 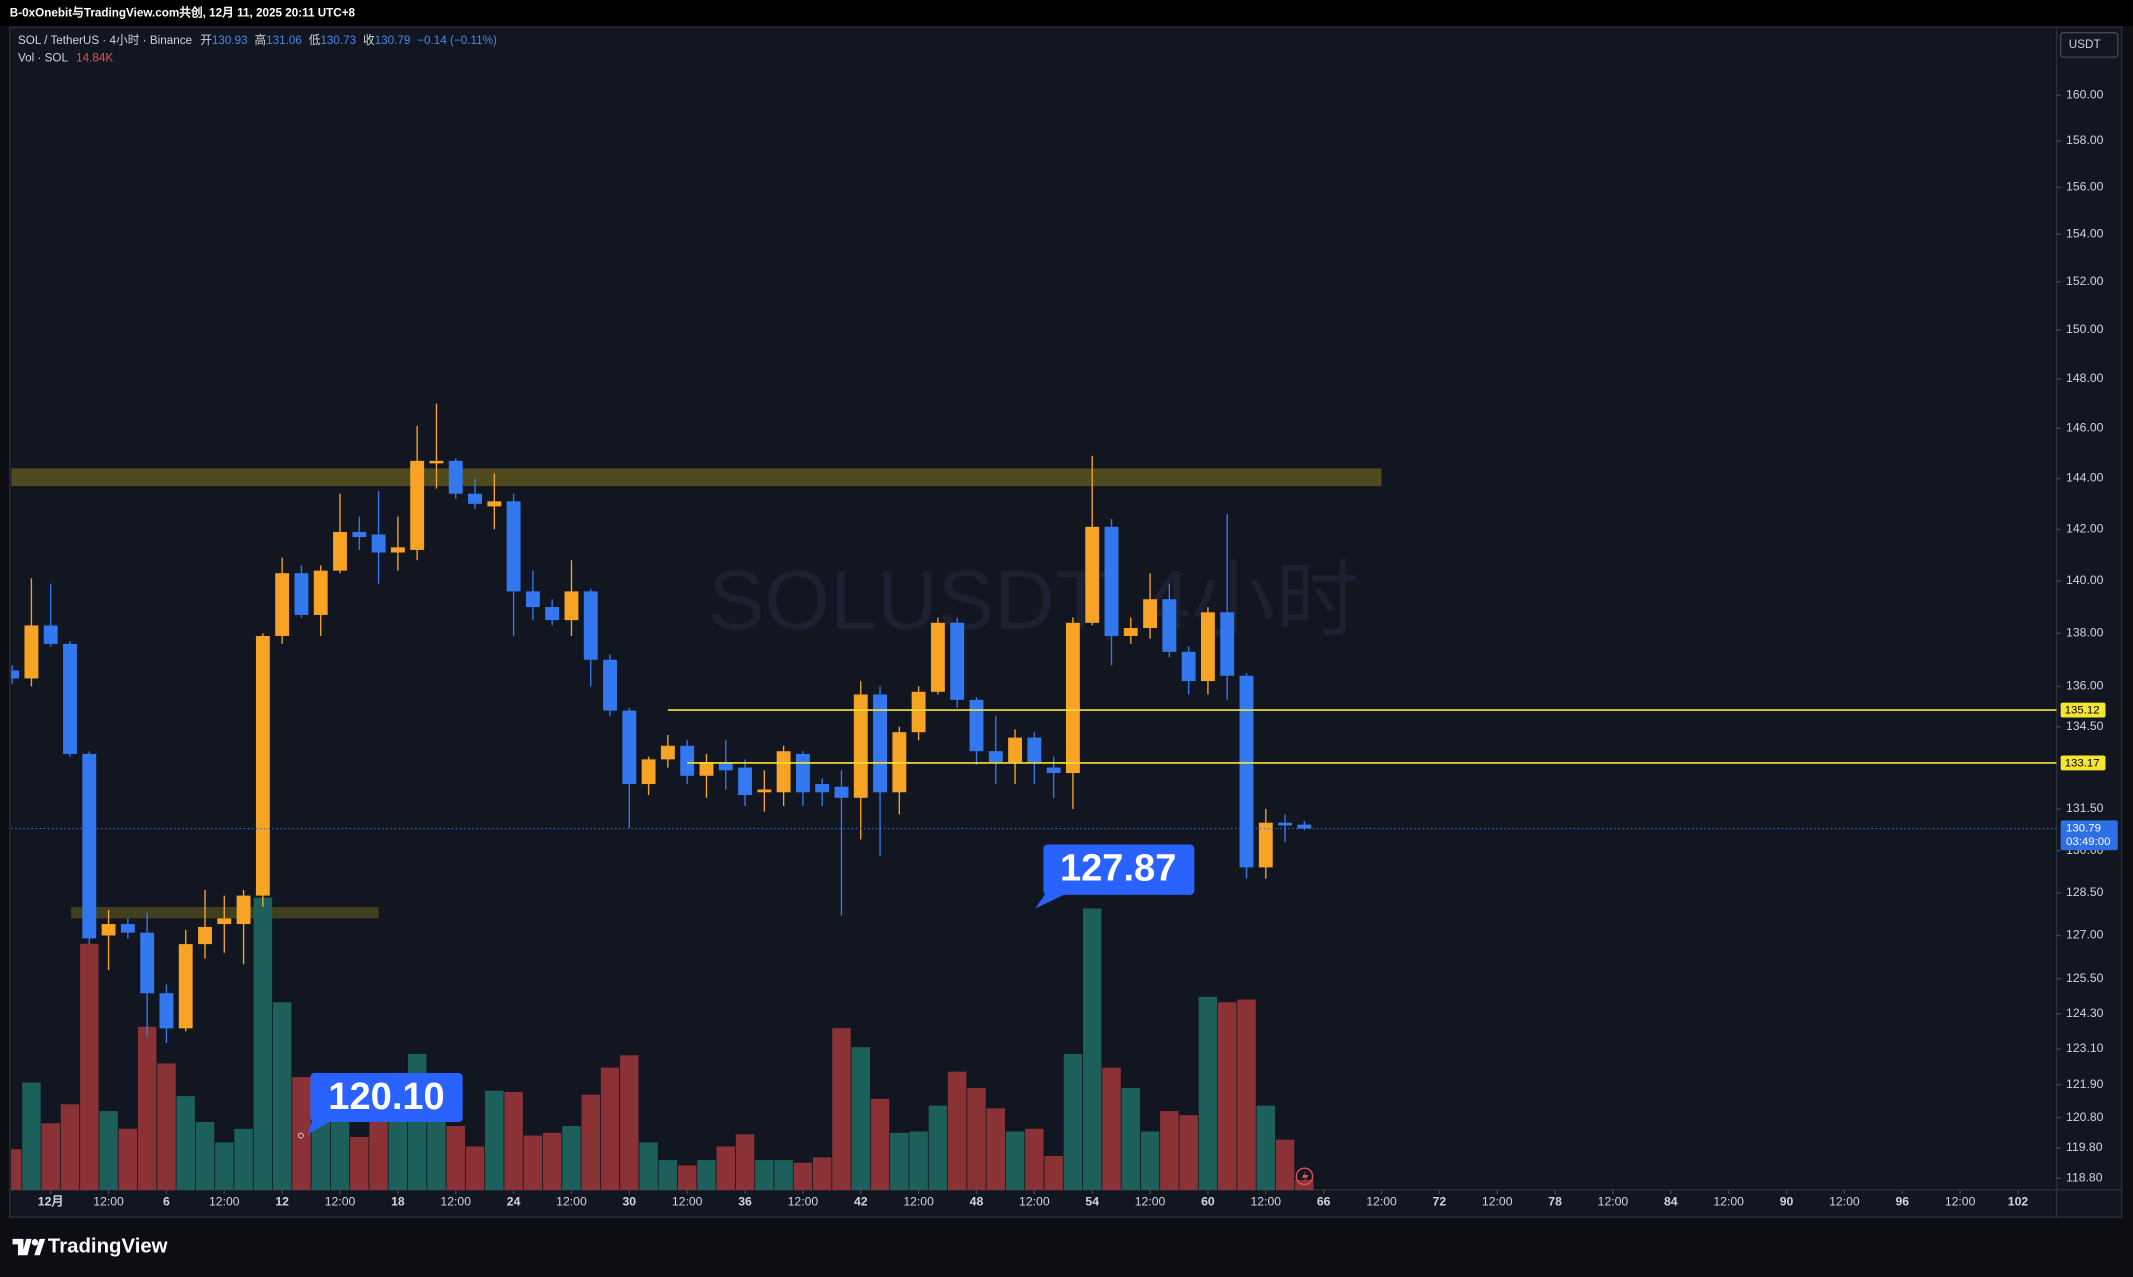 What do you see at coordinates (300, 1135) in the screenshot?
I see `annotation-anchor` at bounding box center [300, 1135].